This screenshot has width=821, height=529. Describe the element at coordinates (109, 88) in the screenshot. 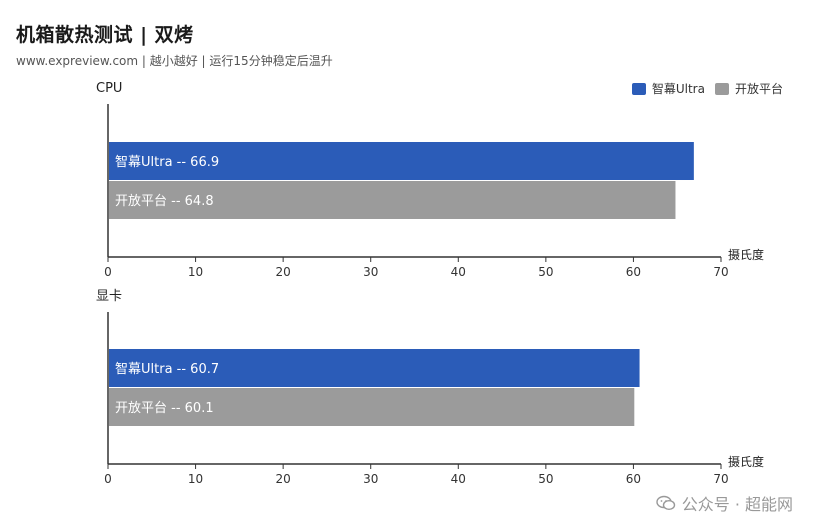

I see `panel-title: CPU` at that location.